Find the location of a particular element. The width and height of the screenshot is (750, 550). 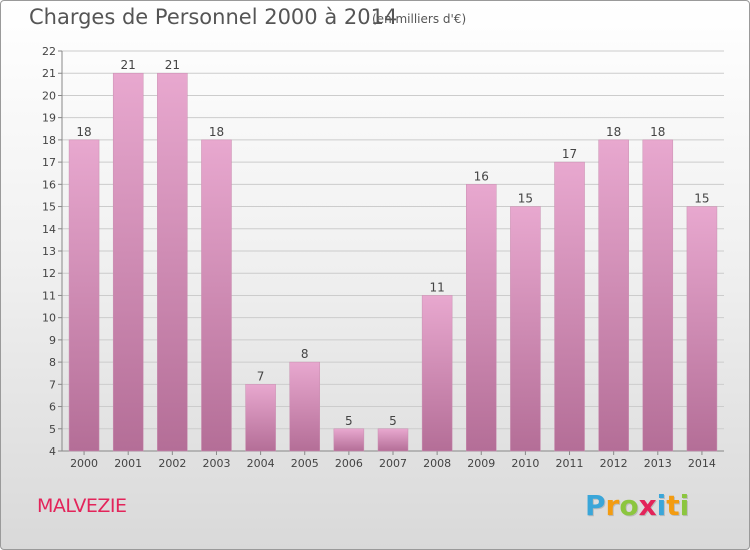

x-tick-label: 2005 is located at coordinates (305, 463).